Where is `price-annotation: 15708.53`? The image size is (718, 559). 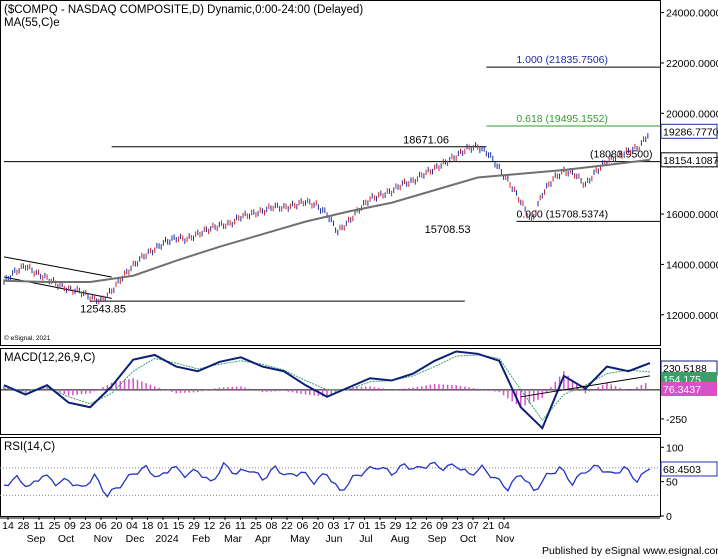
price-annotation: 15708.53 is located at coordinates (448, 230).